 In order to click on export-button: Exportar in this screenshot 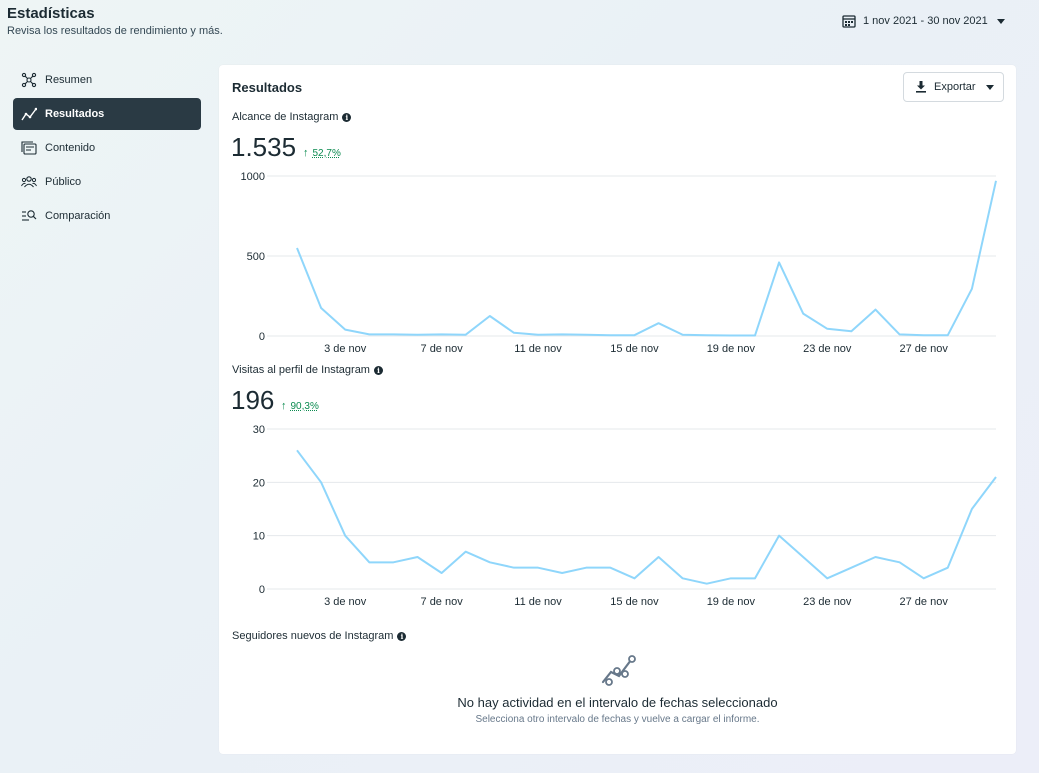, I will do `click(953, 87)`.